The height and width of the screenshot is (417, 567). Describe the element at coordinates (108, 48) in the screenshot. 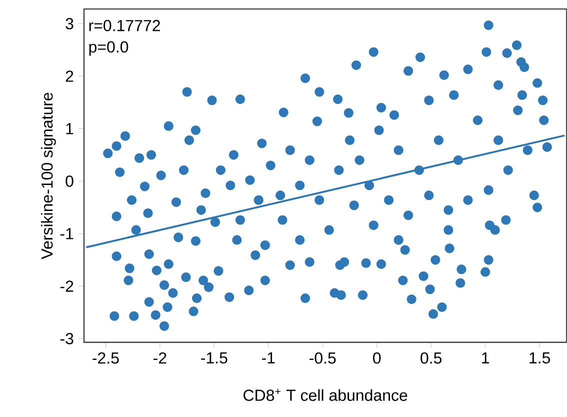

I see `annotation: p=0.0` at that location.